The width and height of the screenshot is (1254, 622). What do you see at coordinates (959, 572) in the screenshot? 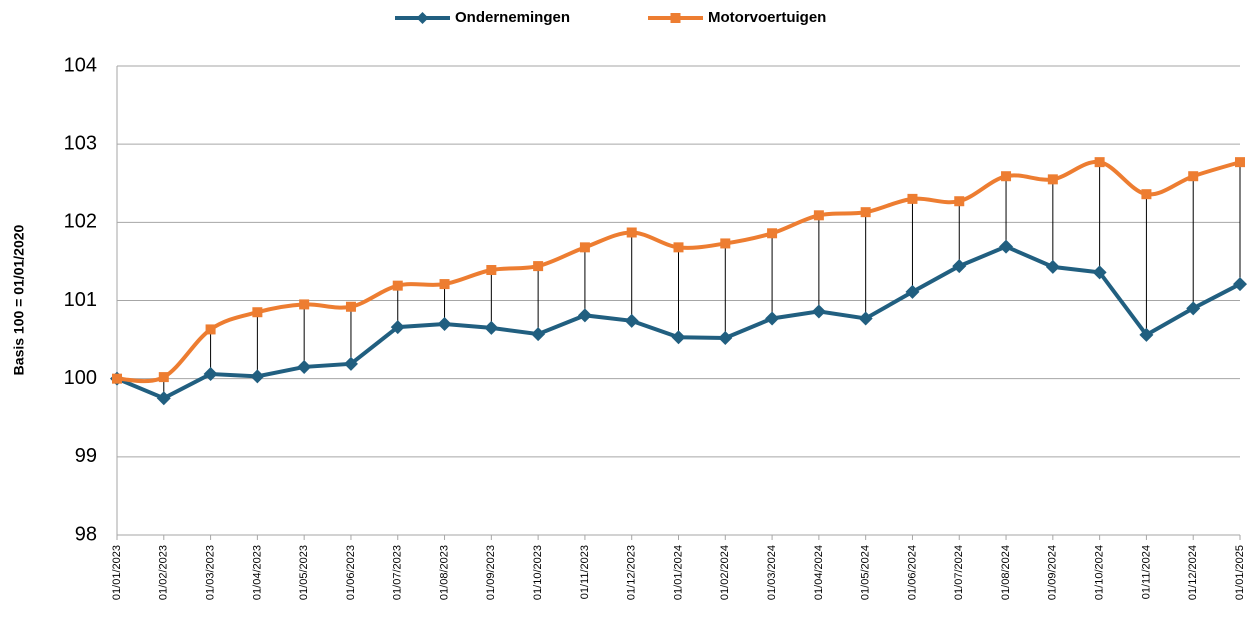
I see `x-tick-label: 01/07/2024` at bounding box center [959, 572].